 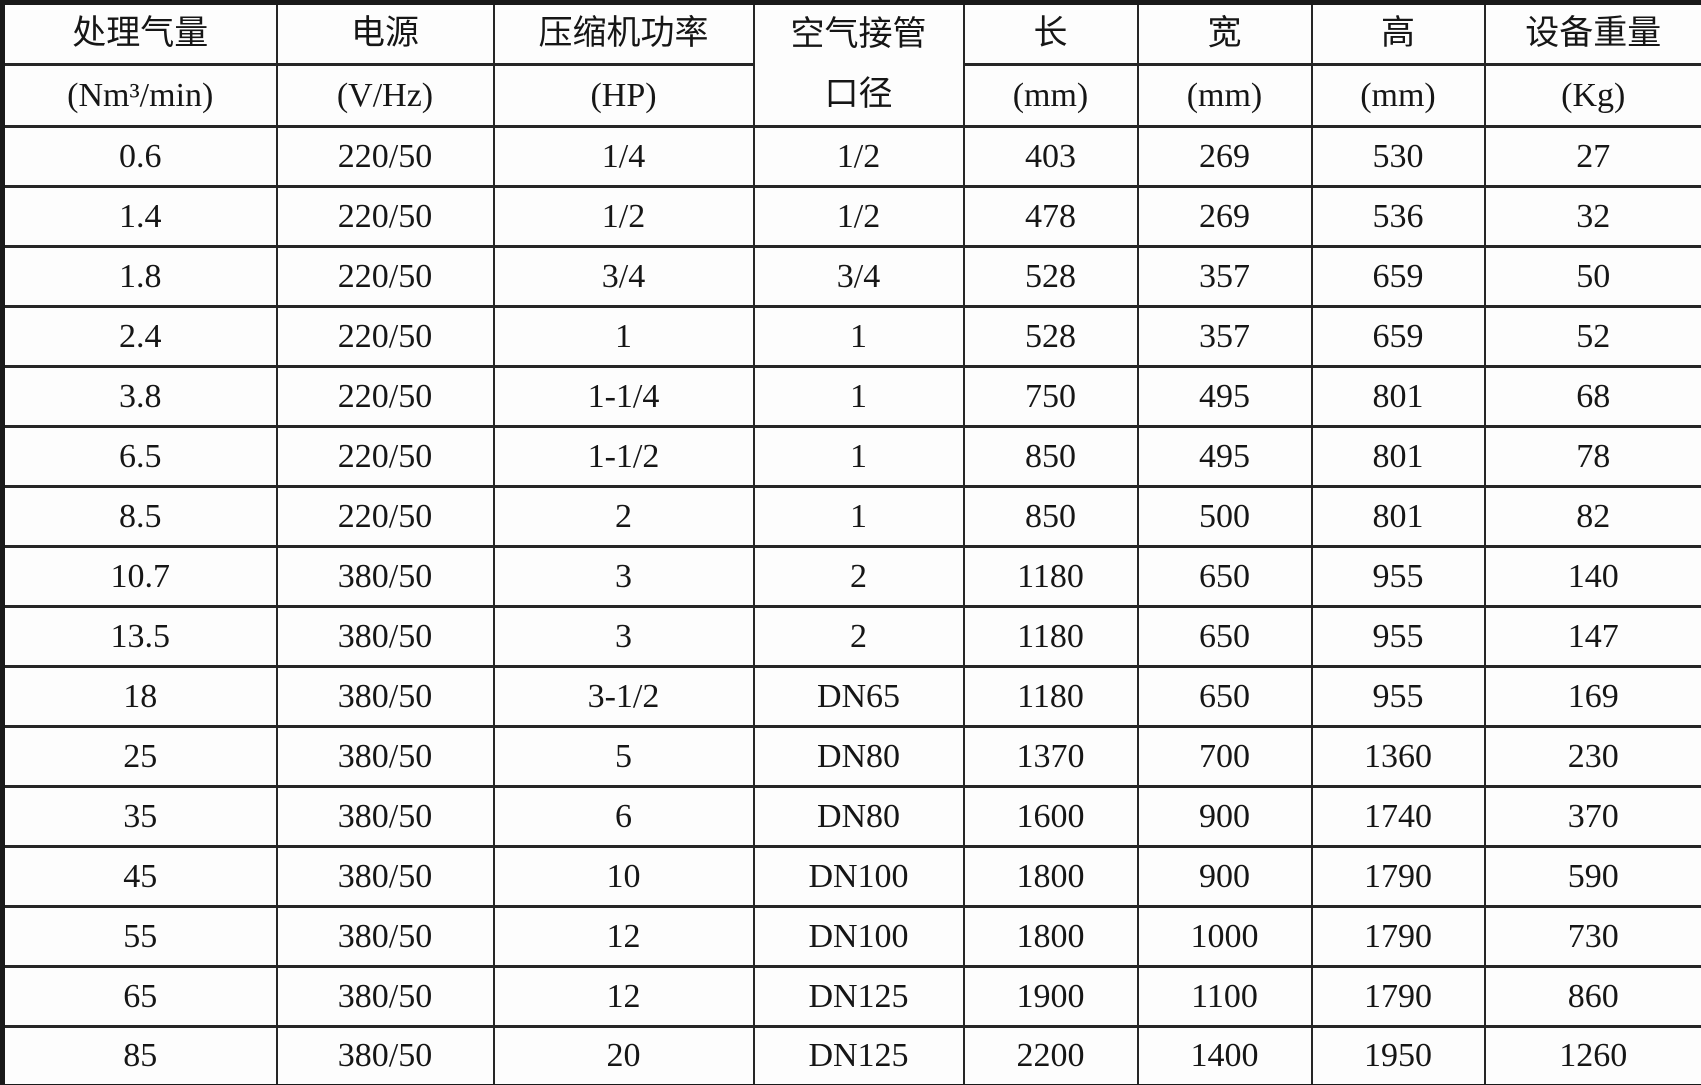 What do you see at coordinates (623, 876) in the screenshot?
I see `table-cell: 10` at bounding box center [623, 876].